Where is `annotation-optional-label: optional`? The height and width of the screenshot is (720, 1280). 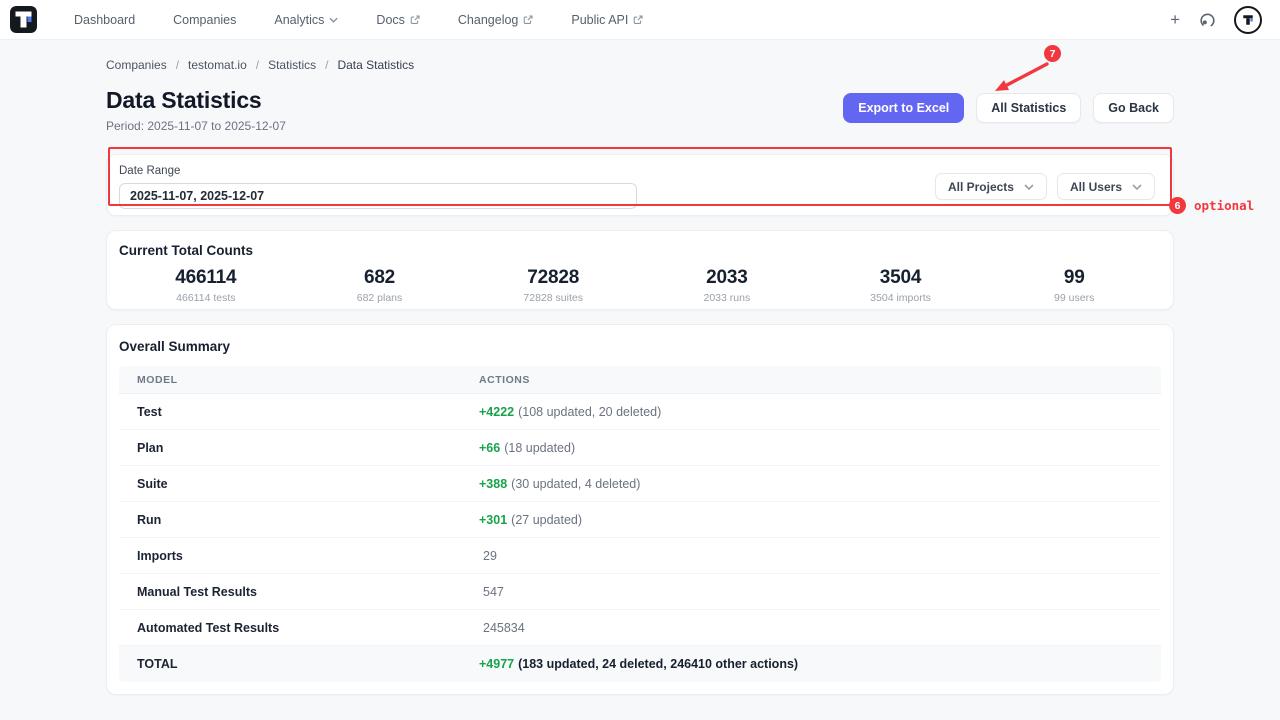
annotation-optional-label: optional is located at coordinates (1224, 205).